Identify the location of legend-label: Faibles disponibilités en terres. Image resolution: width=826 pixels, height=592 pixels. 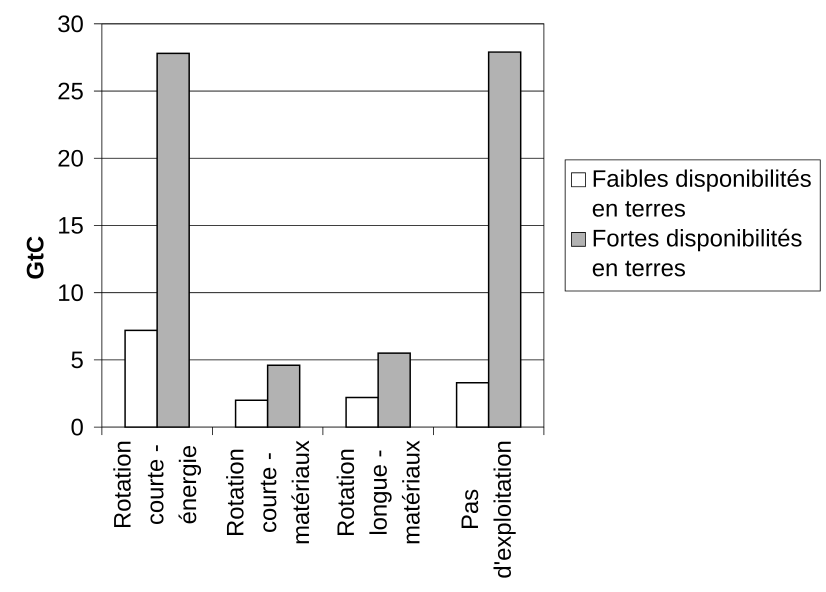
(701, 193).